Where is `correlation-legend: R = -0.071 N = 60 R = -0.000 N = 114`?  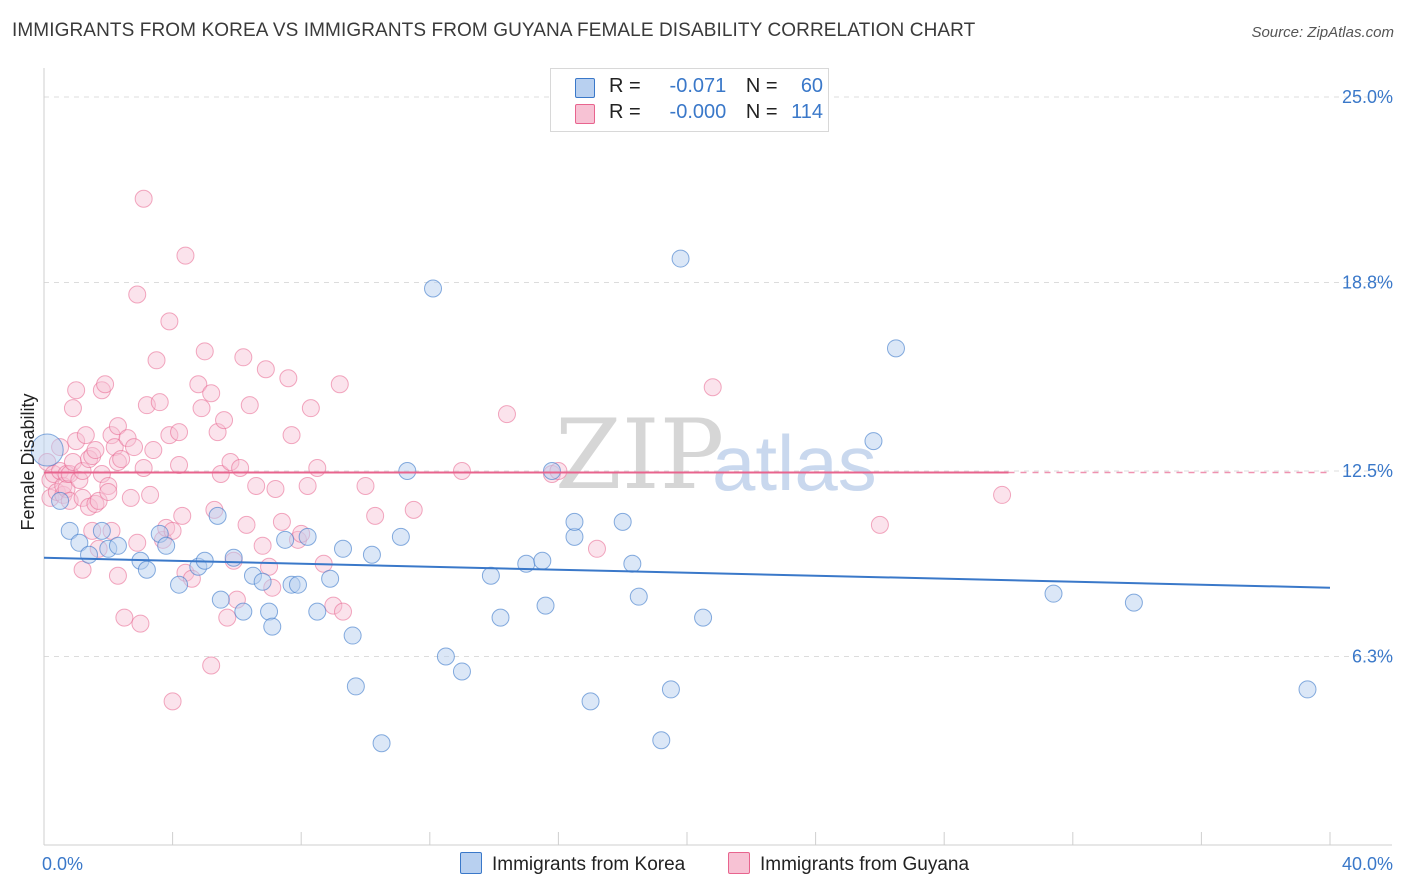 correlation-legend: R = -0.071 N = 60 R = -0.000 N = 114 is located at coordinates (689, 100).